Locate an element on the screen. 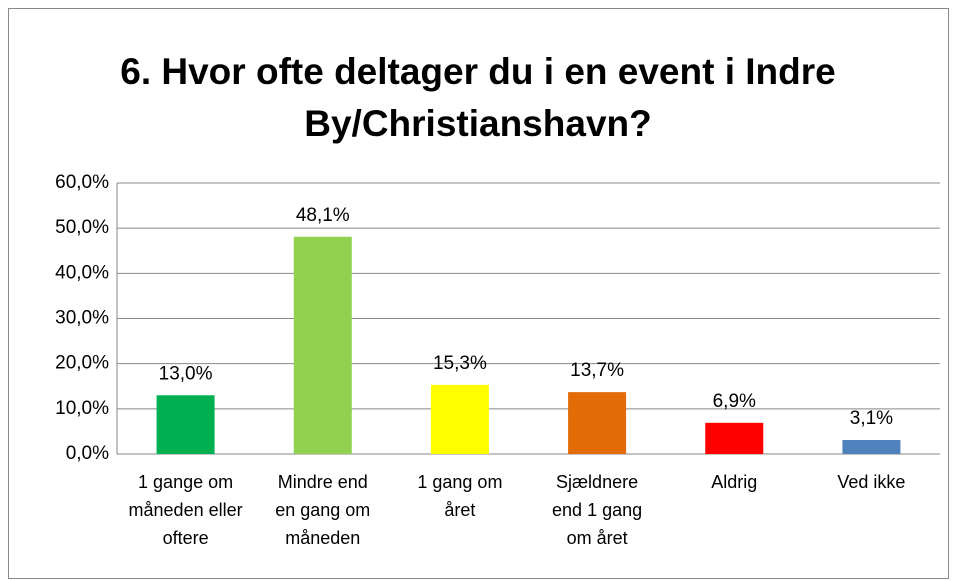 This screenshot has height=581, width=957. data-label: 15,3% is located at coordinates (460, 363).